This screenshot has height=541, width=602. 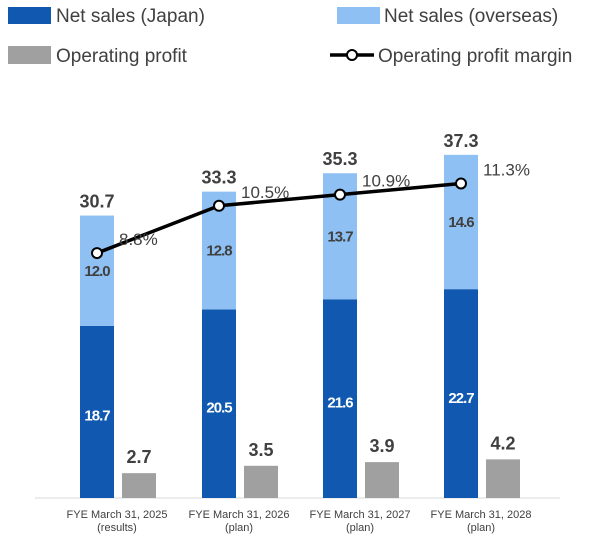 What do you see at coordinates (506, 169) in the screenshot?
I see `data-label-margin: 11.3%` at bounding box center [506, 169].